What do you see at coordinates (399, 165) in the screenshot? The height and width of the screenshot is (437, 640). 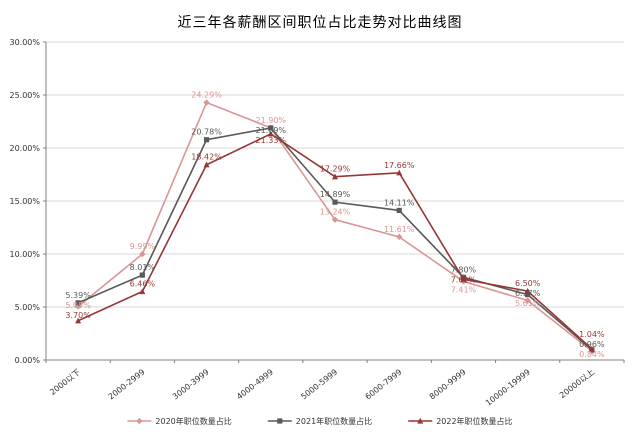 I see `data-point-label: 17.66%` at bounding box center [399, 165].